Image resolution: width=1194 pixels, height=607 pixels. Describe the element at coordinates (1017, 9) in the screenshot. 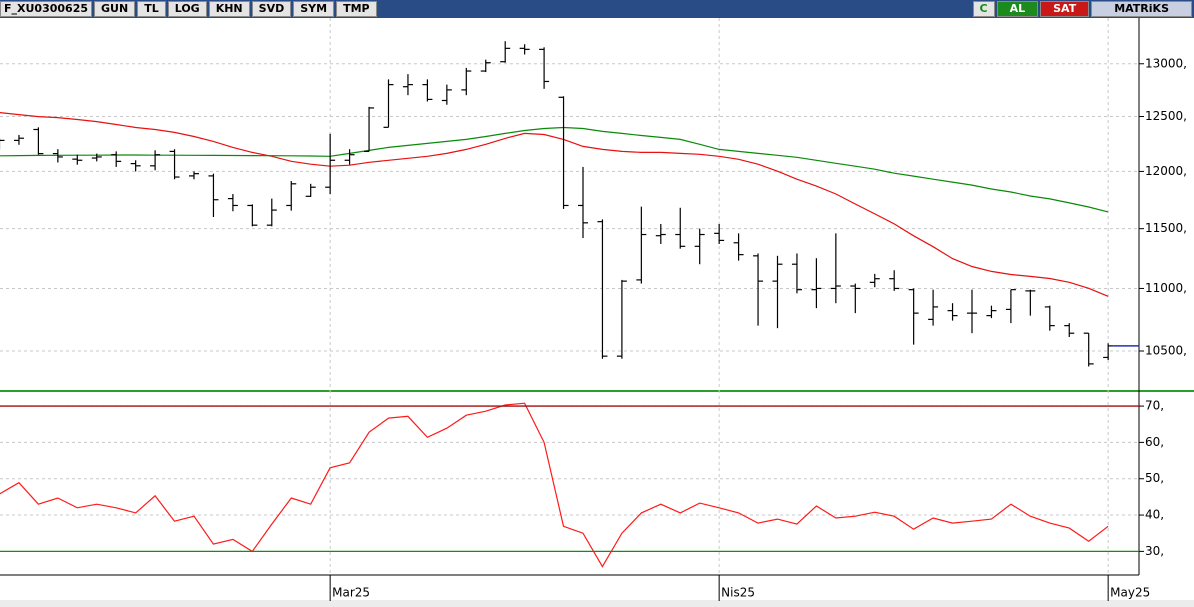

I see `toolbar-button: AL` at that location.